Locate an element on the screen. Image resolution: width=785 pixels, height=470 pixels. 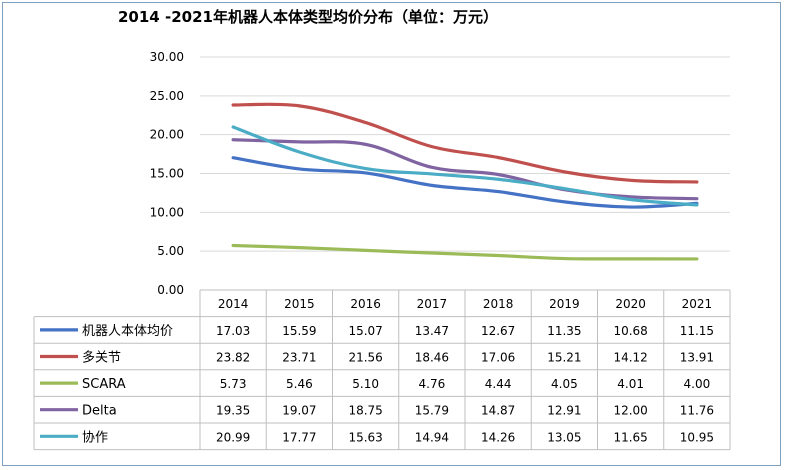
y-tick-label: 10.00 is located at coordinates (167, 212).